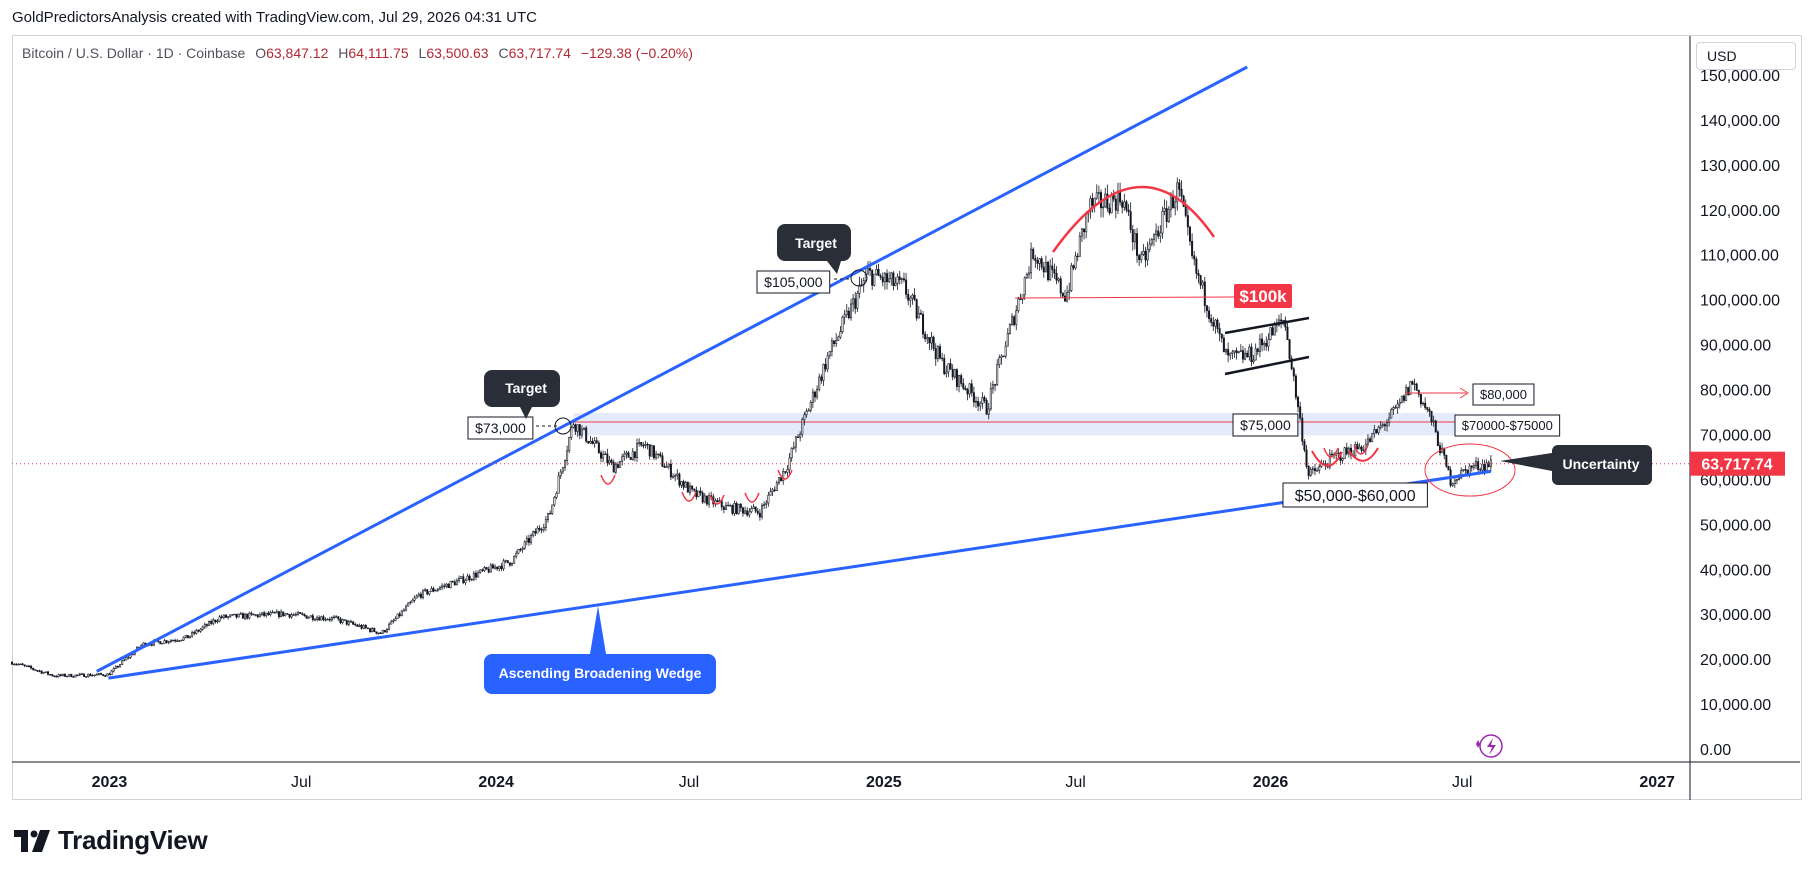 This screenshot has width=1814, height=877. I want to click on replay-lightning-icon, so click(1491, 746).